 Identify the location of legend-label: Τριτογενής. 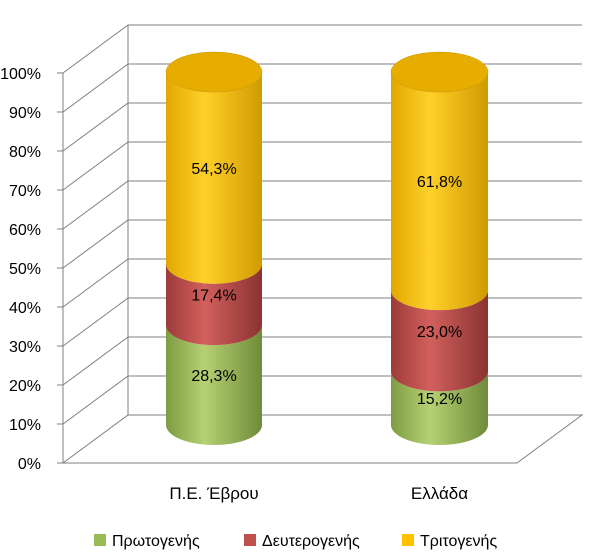
(458, 541).